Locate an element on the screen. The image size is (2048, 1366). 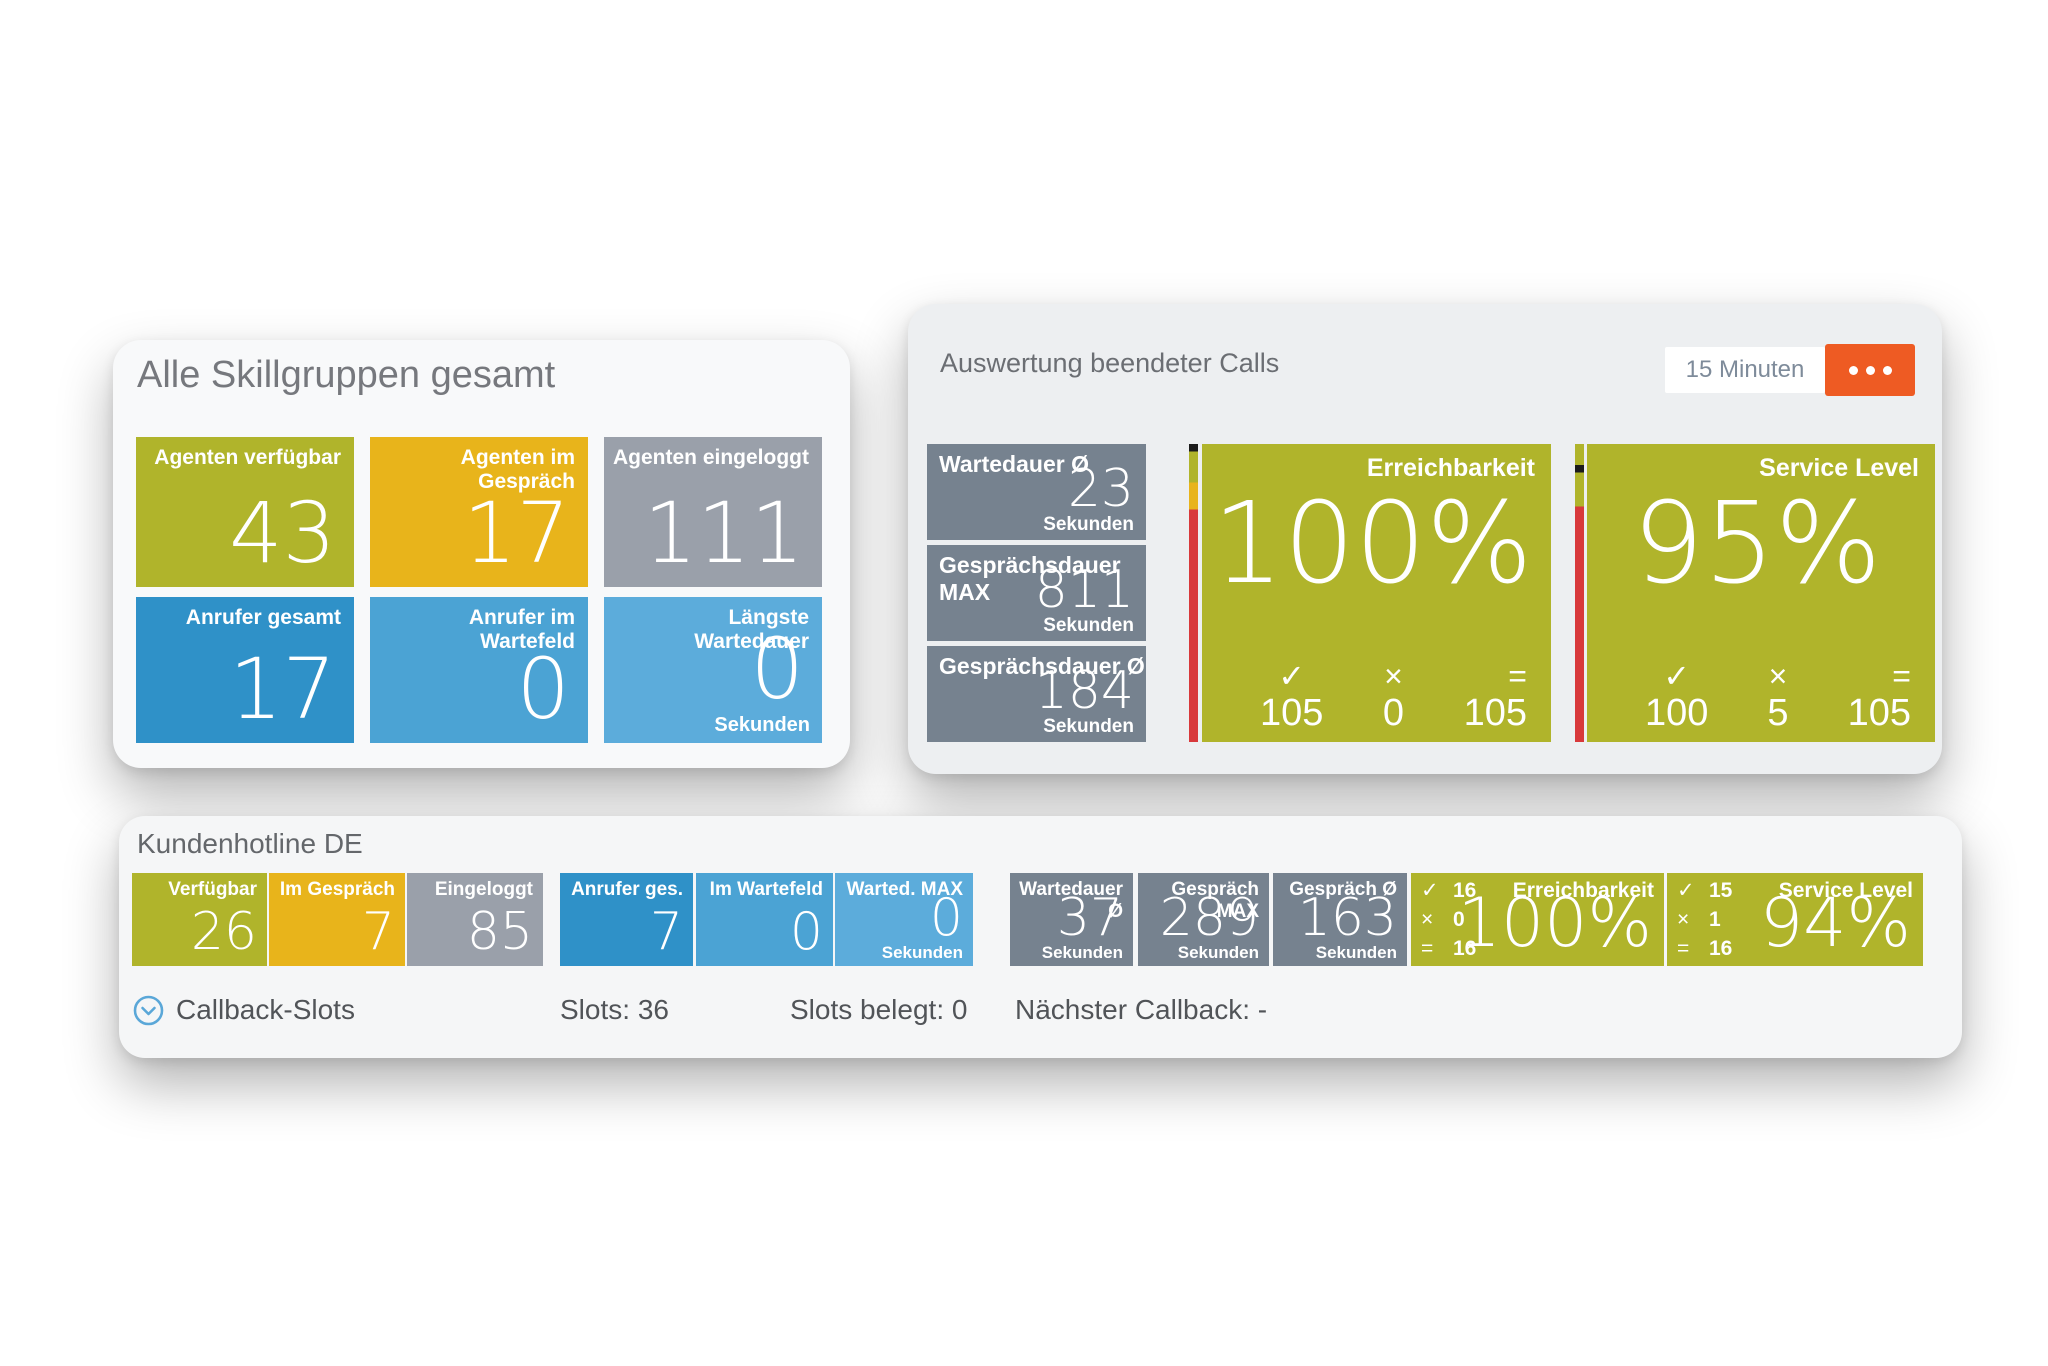
tile-gespraechsdauer-max: Gesprächsdauer MAX 811 Sekunden is located at coordinates (1036, 593).